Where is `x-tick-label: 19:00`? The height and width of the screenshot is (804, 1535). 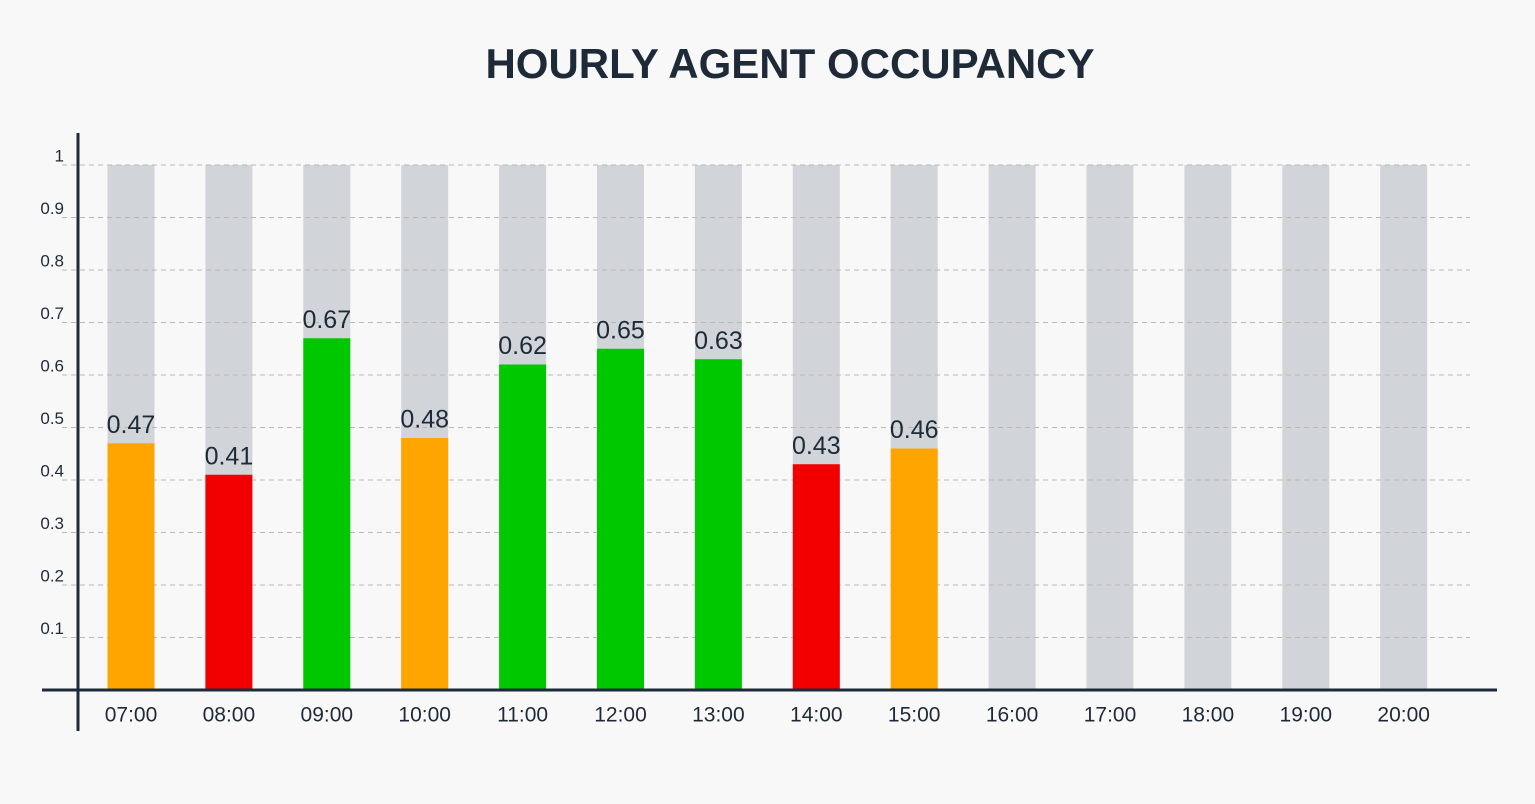
x-tick-label: 19:00 is located at coordinates (1306, 715).